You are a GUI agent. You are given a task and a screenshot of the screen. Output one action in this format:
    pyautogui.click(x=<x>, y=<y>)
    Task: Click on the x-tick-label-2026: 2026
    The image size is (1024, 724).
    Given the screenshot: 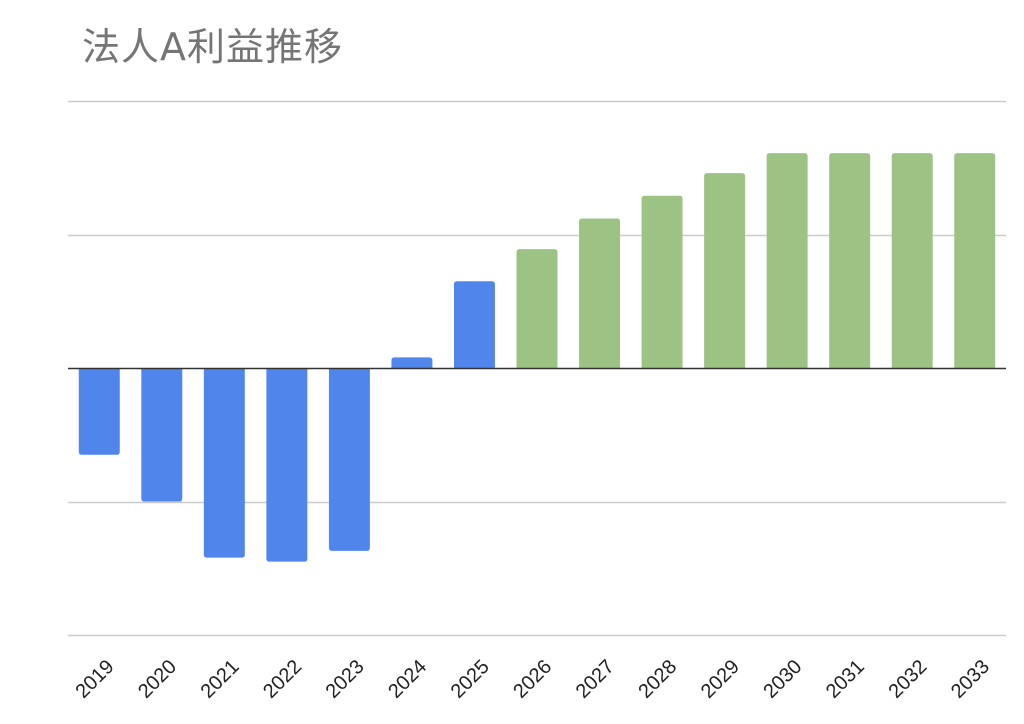 What is the action you would take?
    pyautogui.click(x=532, y=679)
    